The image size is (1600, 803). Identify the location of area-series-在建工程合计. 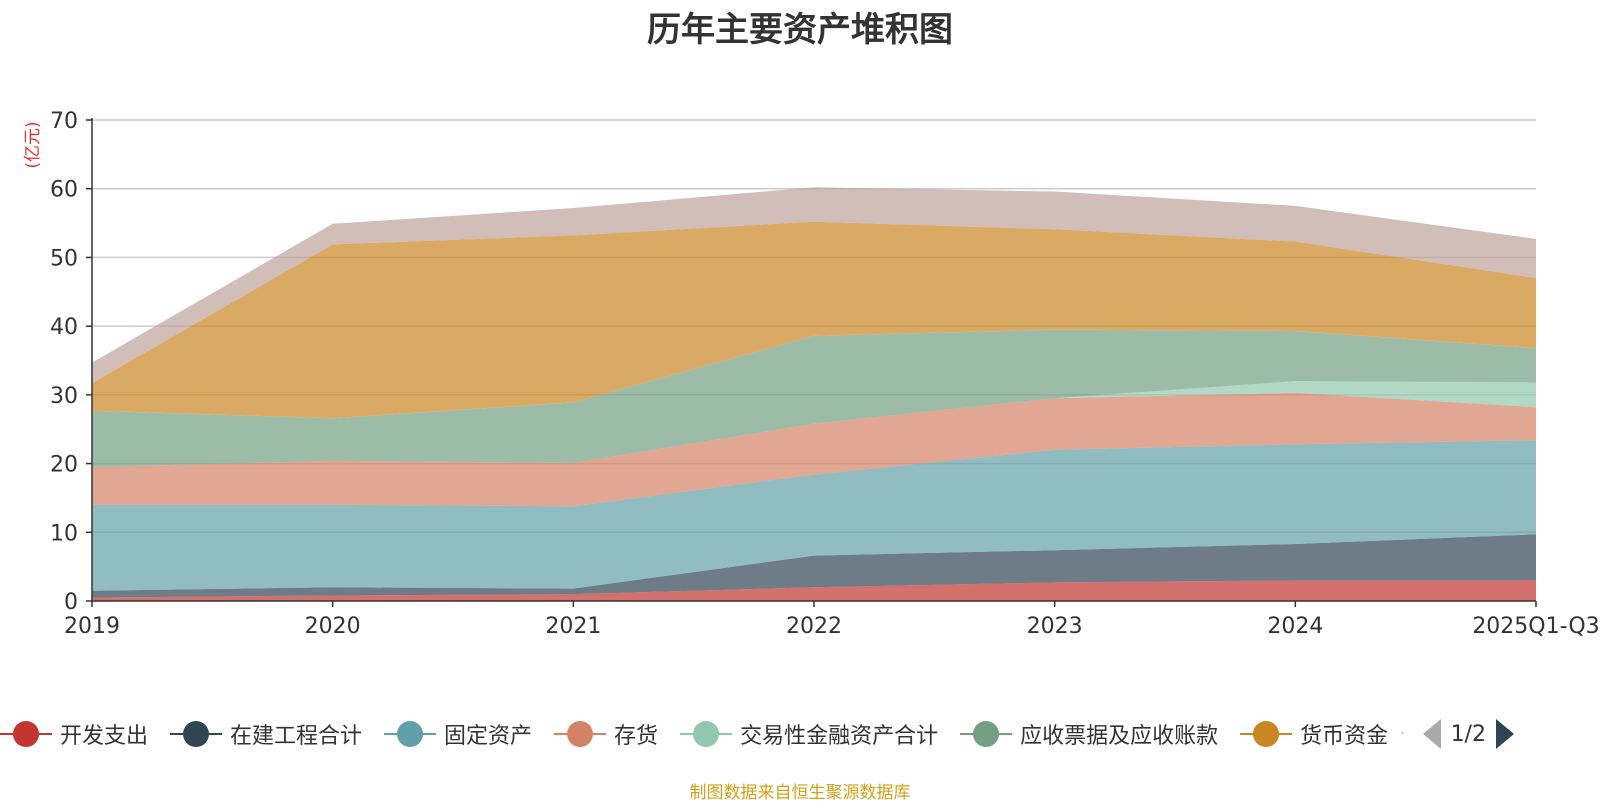
(814, 566).